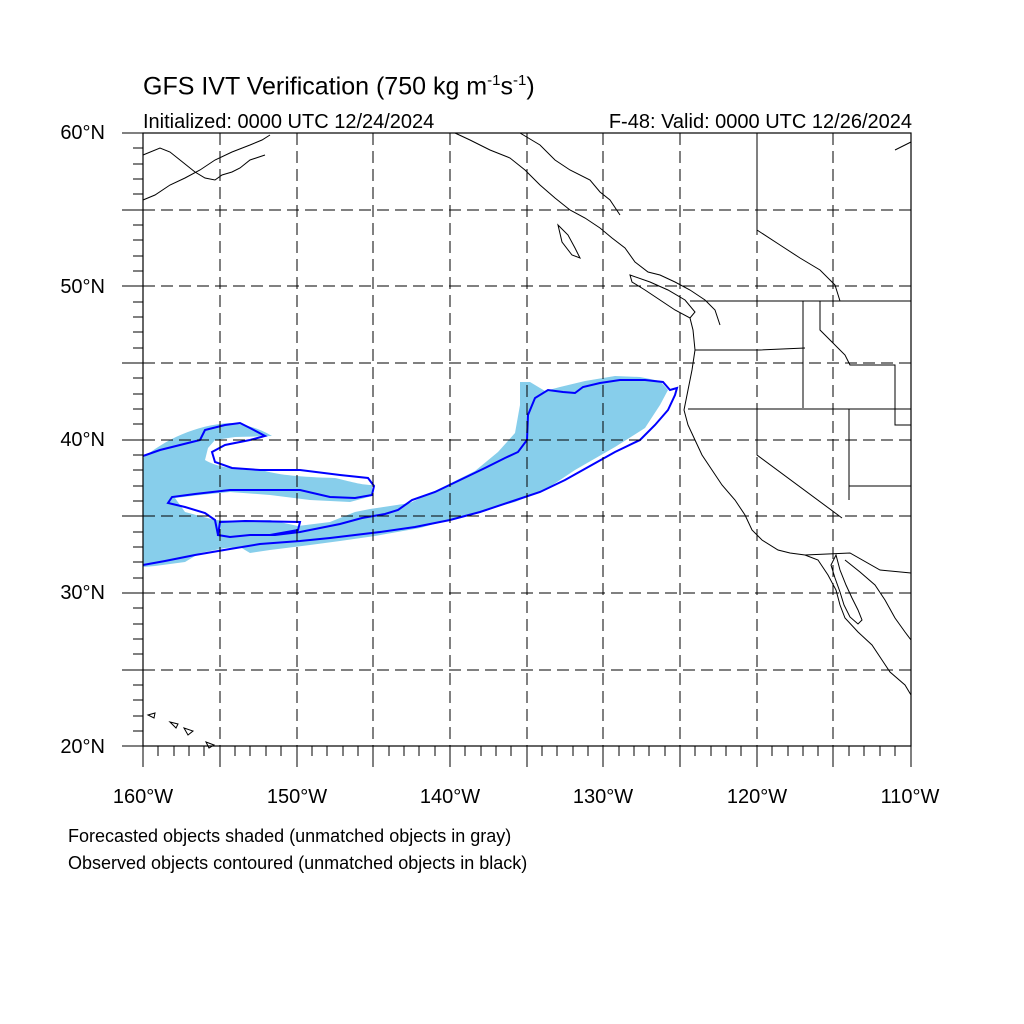 This screenshot has width=1024, height=1024. I want to click on us-mexico-border, so click(858, 563).